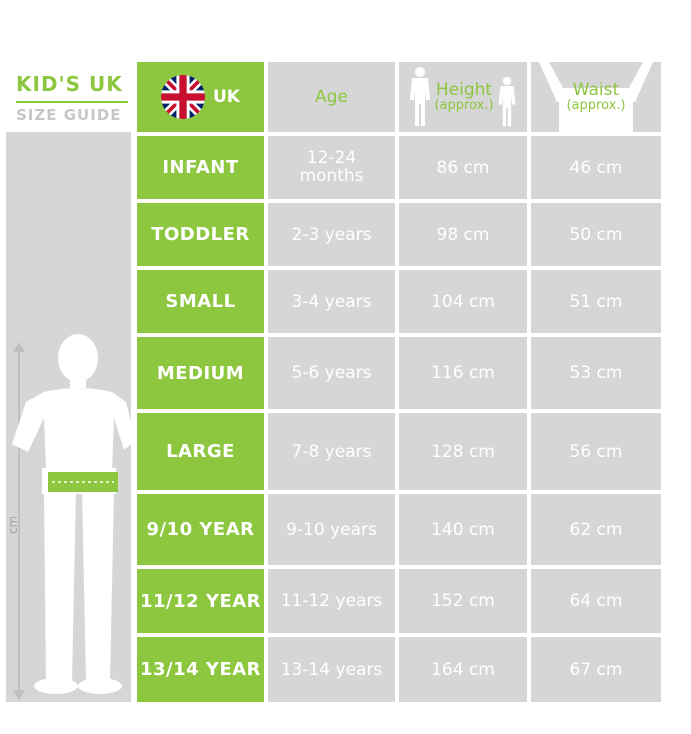 The image size is (691, 734). I want to click on height-arrow, so click(19, 521).